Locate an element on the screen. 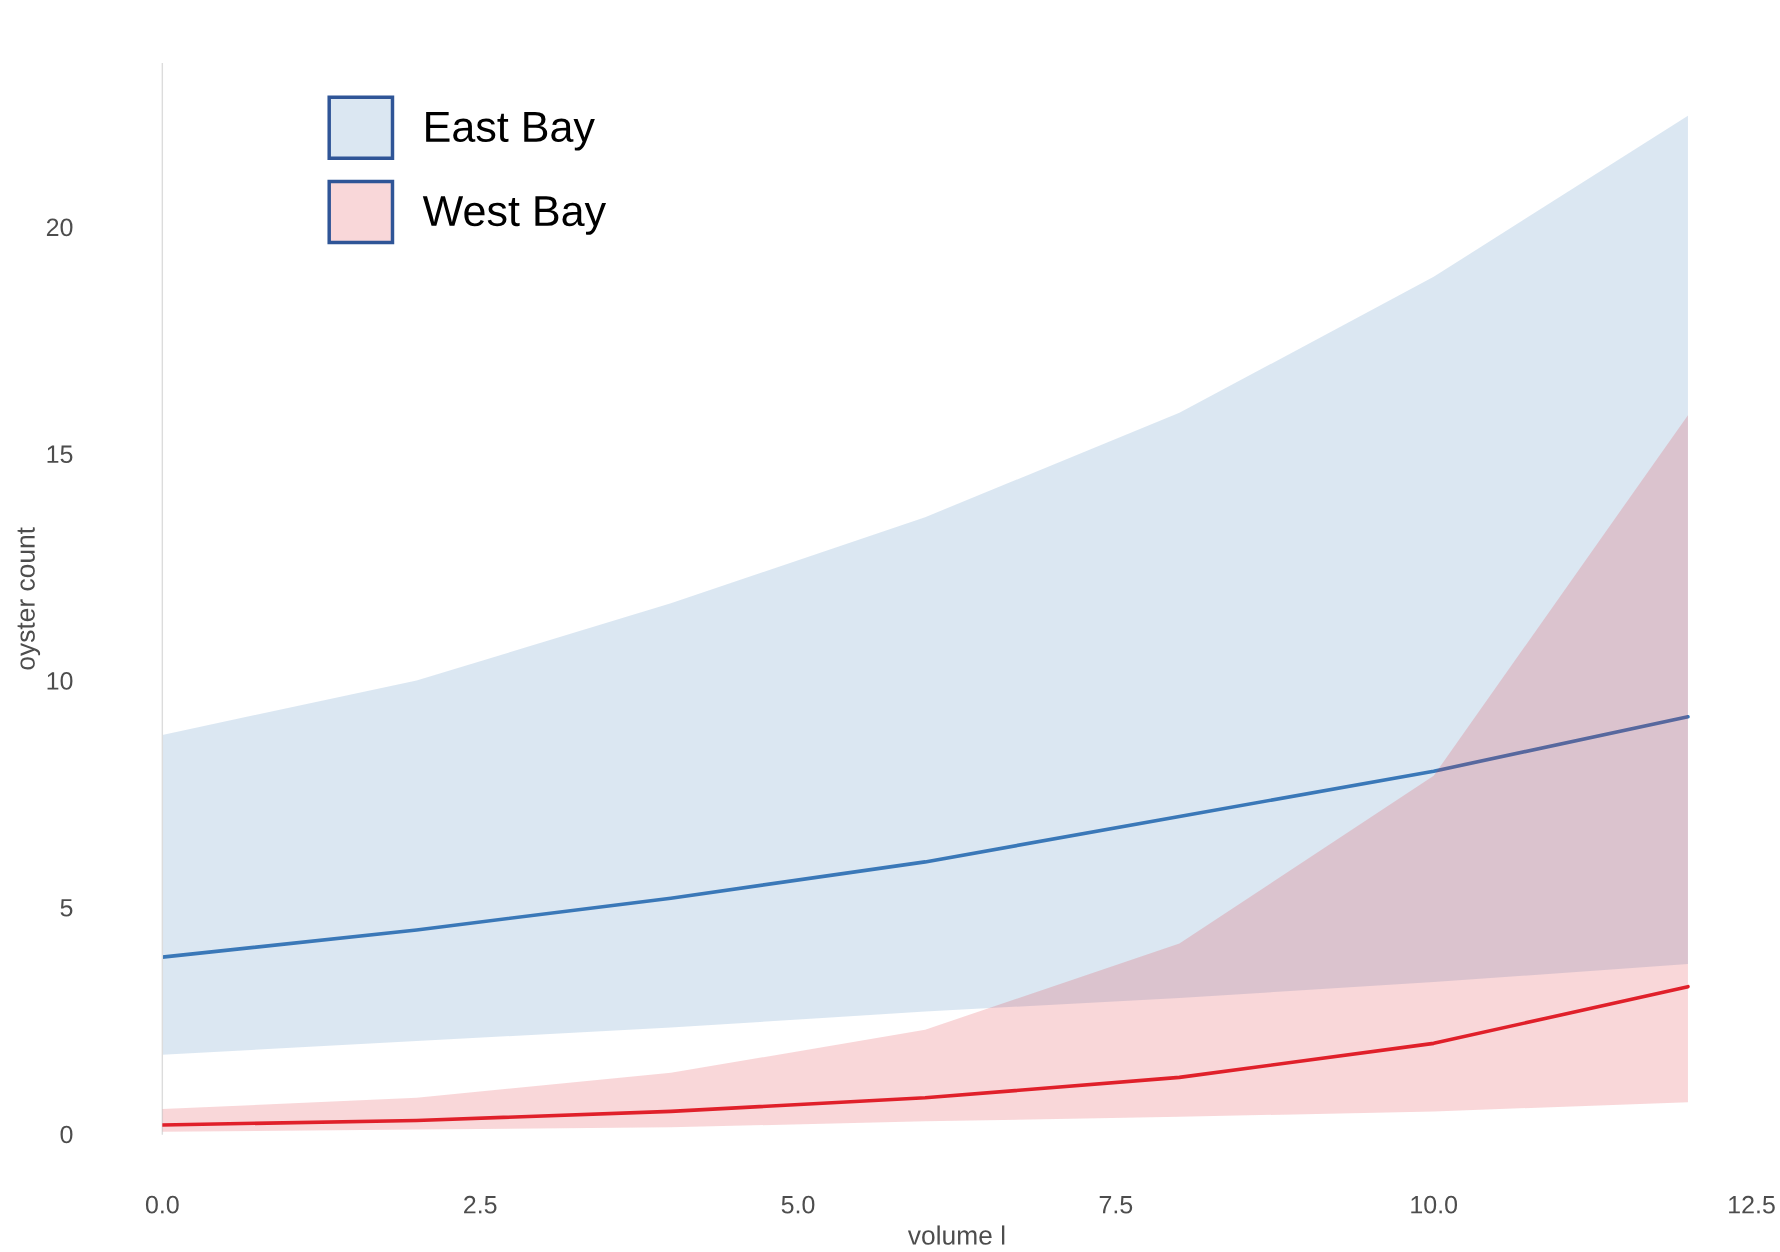 This screenshot has width=1780, height=1252. x-tick-label: 10.0 is located at coordinates (1434, 1204).